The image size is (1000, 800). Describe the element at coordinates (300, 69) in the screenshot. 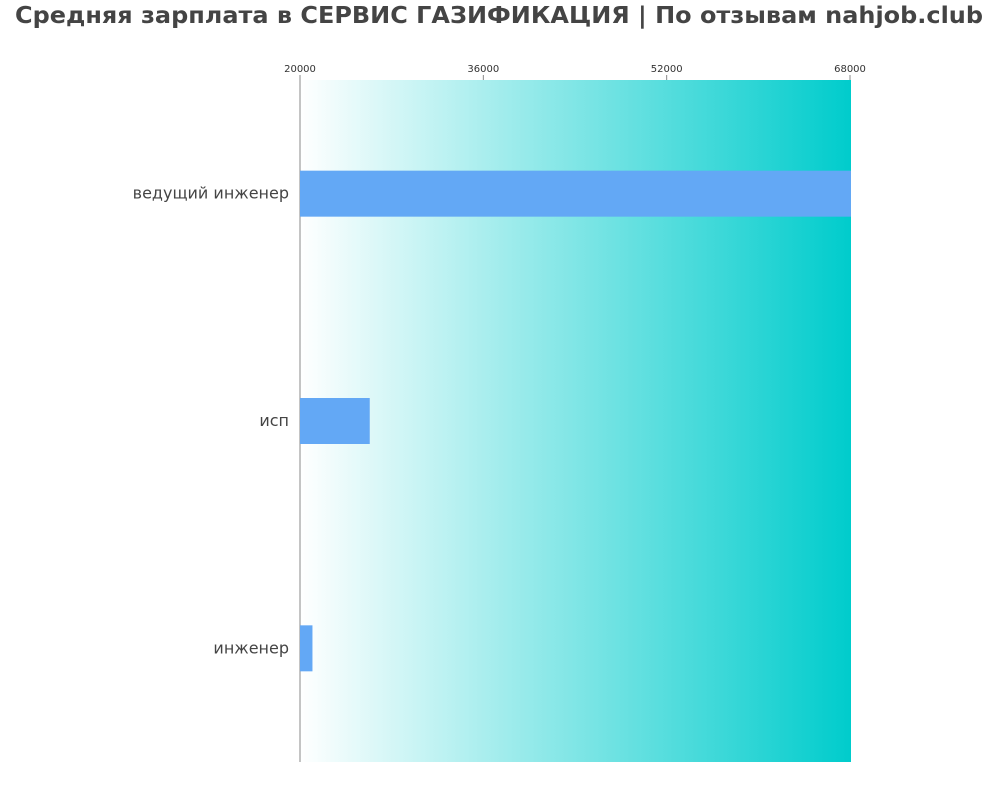

I see `x-tick-label: 20000` at that location.